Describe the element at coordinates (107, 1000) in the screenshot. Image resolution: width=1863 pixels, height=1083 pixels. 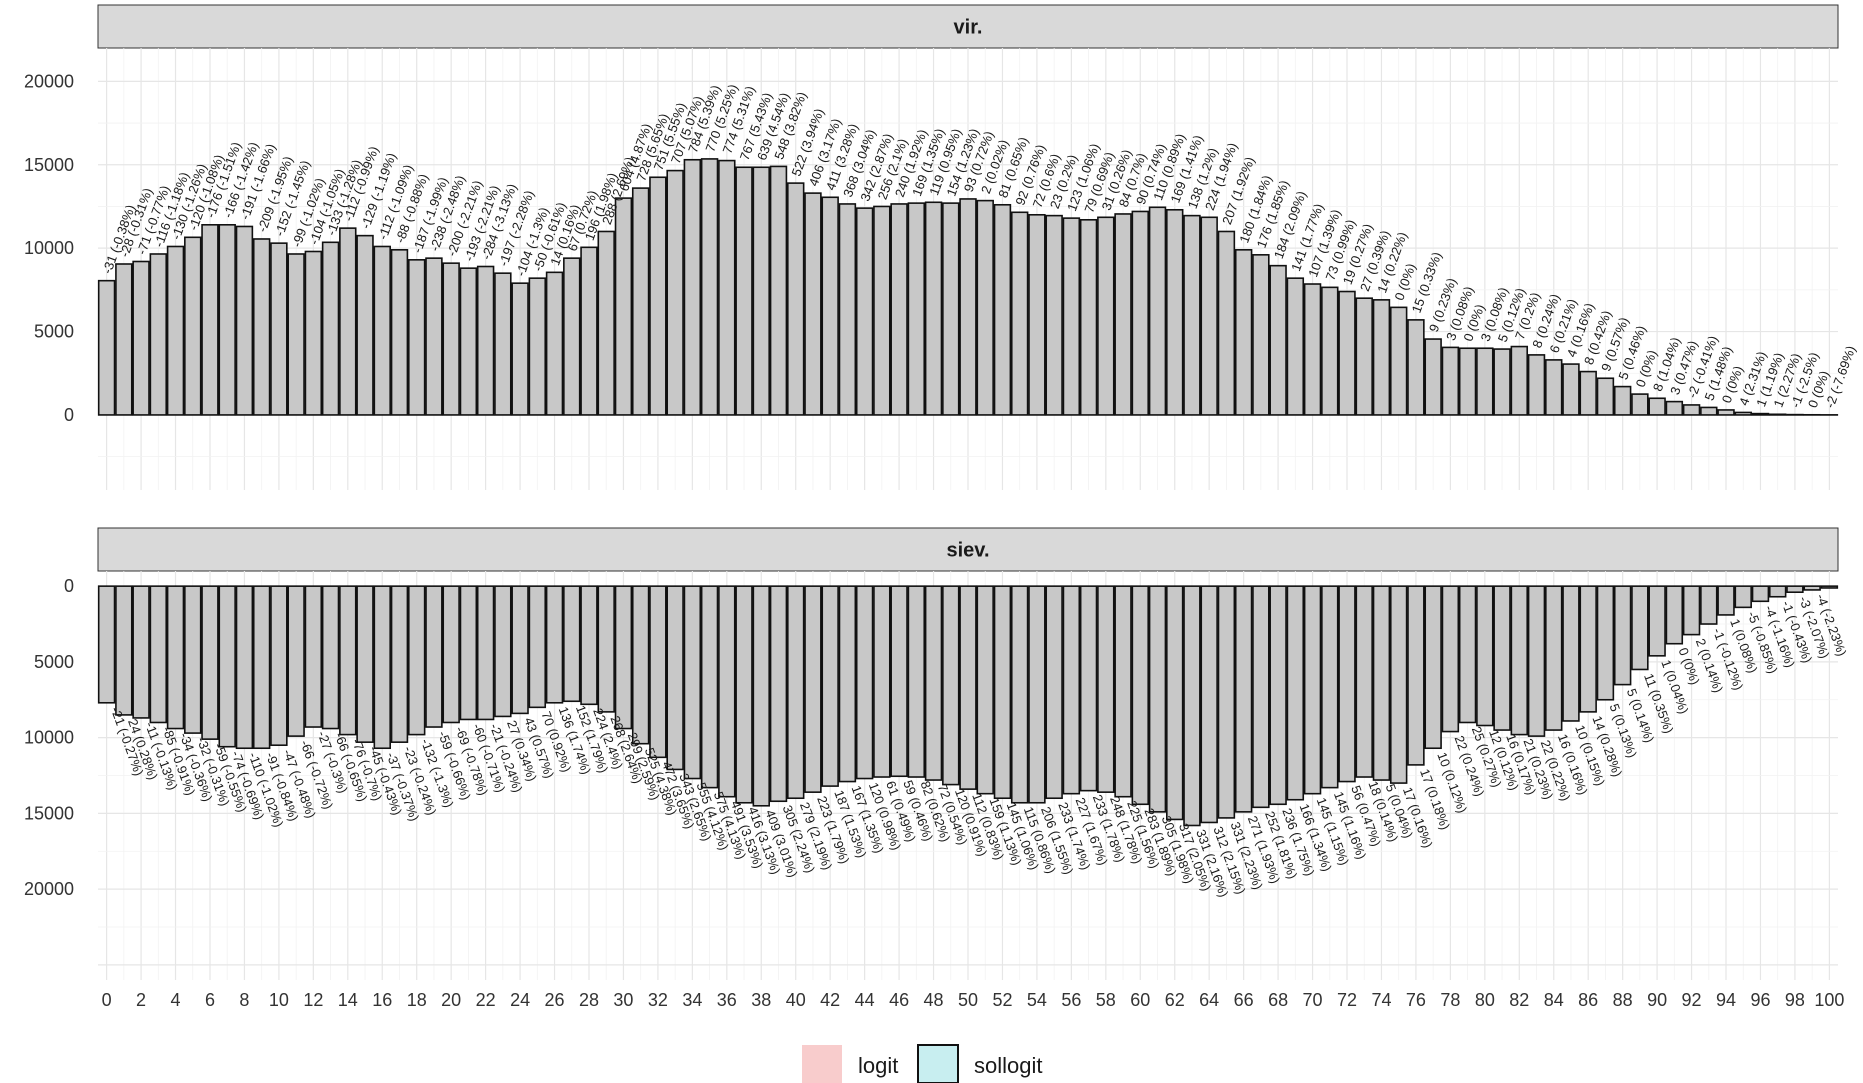
I see `x-tick-label: 0` at that location.